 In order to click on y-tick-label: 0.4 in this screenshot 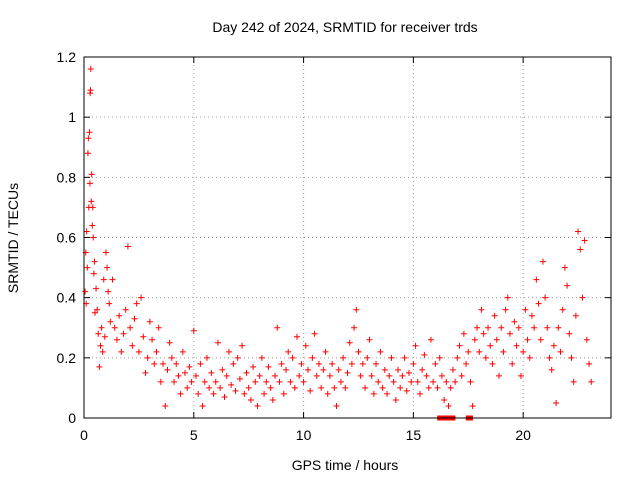, I will do `click(67, 298)`.